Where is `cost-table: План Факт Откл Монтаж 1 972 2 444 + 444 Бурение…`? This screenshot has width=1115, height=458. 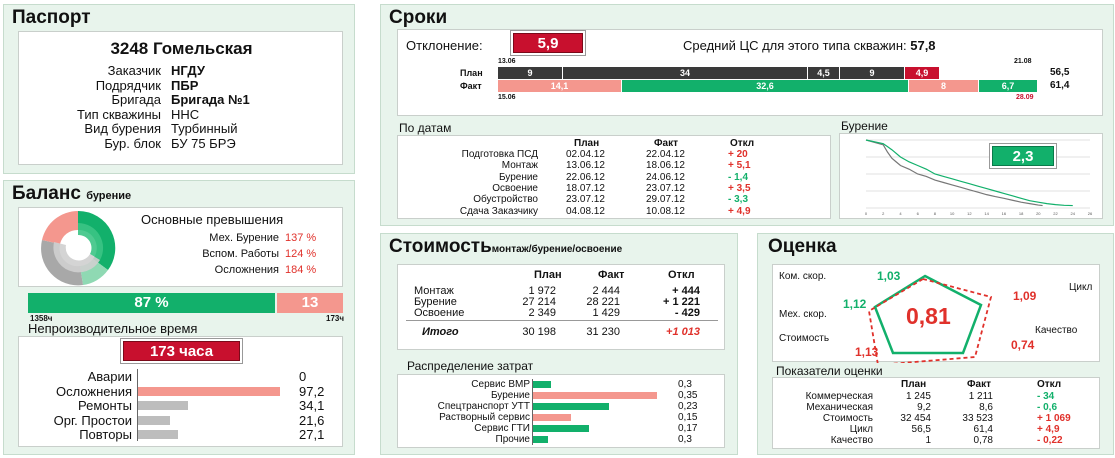 cost-table: План Факт Откл Монтаж 1 972 2 444 + 444 Бурение… is located at coordinates (562, 308).